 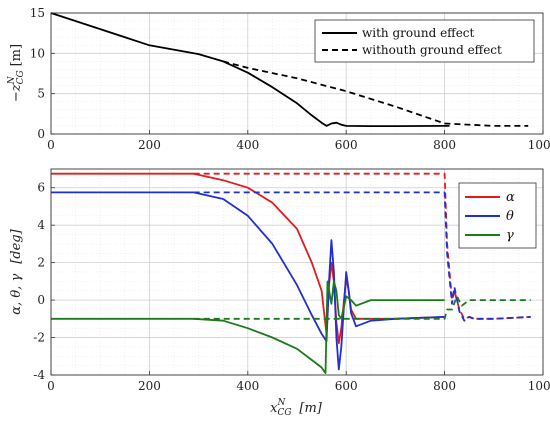 I want to click on legend-label-gamma: γ, so click(x=510, y=235).